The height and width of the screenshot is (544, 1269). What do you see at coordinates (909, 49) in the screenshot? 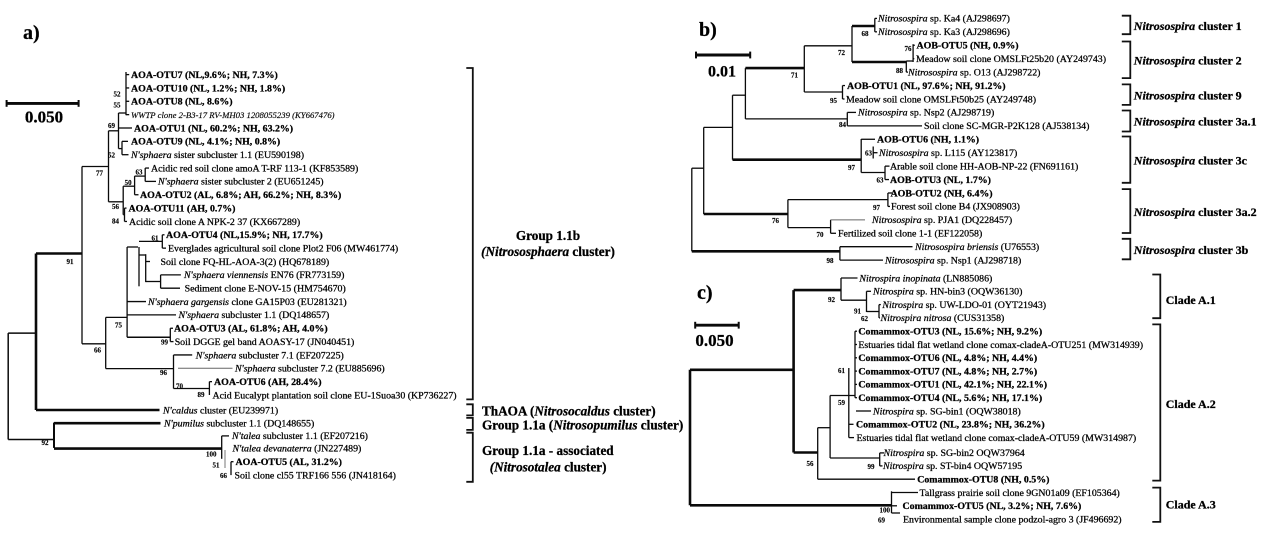
I see `svg-text: 76` at bounding box center [909, 49].